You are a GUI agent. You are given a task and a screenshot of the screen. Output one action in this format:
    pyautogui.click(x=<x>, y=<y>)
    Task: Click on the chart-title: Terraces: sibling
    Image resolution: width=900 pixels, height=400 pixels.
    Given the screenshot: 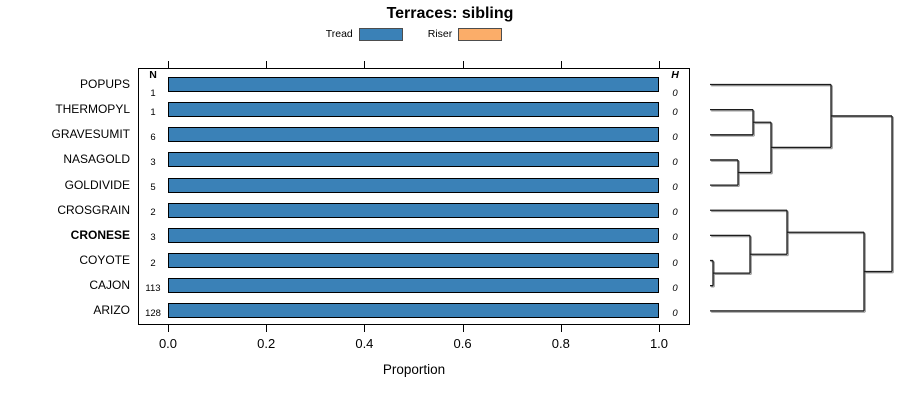 What is the action you would take?
    pyautogui.click(x=450, y=13)
    